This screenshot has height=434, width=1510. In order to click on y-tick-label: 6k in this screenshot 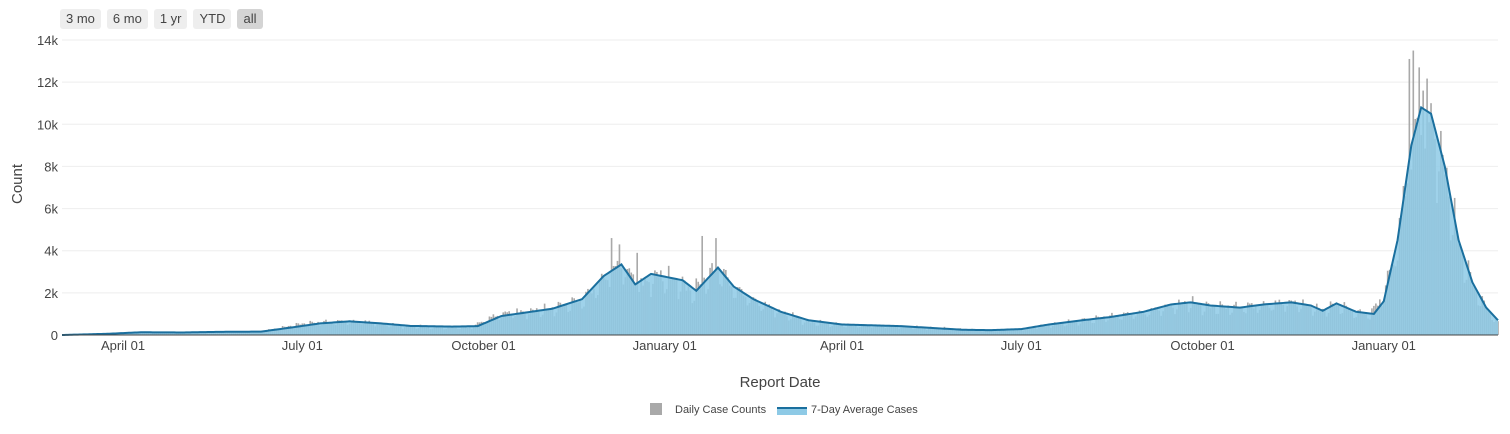, I will do `click(51, 209)`.